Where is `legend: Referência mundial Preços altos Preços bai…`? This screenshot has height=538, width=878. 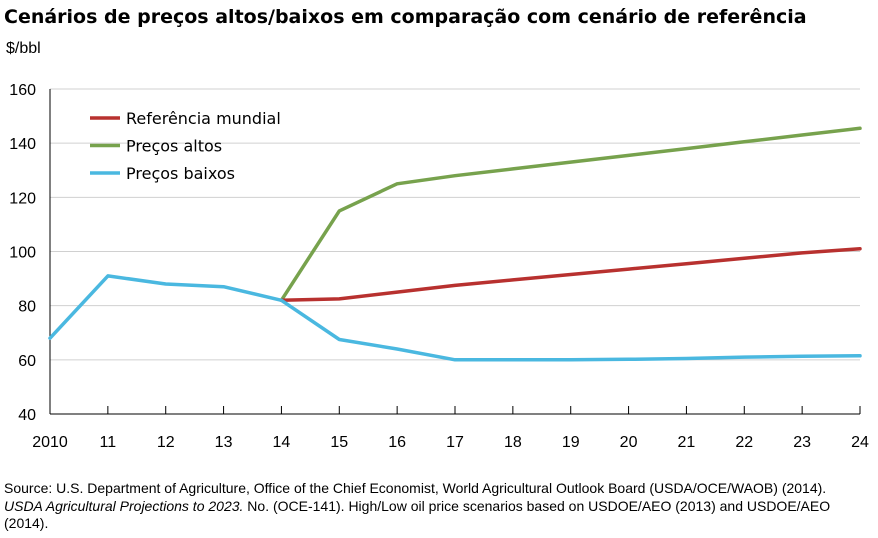
legend: Referência mundial Preços altos Preços bai… is located at coordinates (185, 146).